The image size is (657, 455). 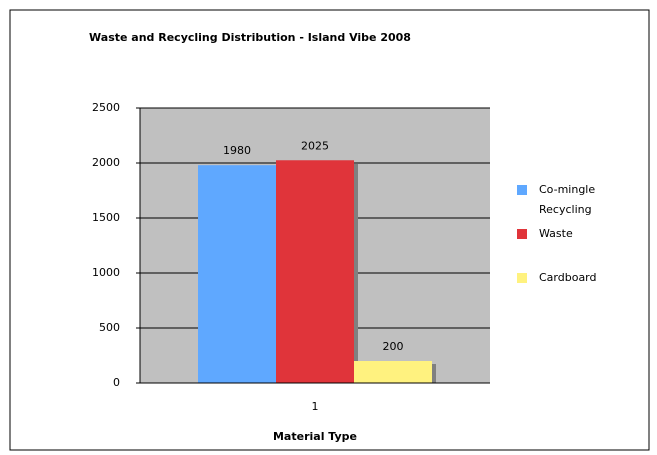 I want to click on y-tick-label: 0, so click(x=116, y=382).